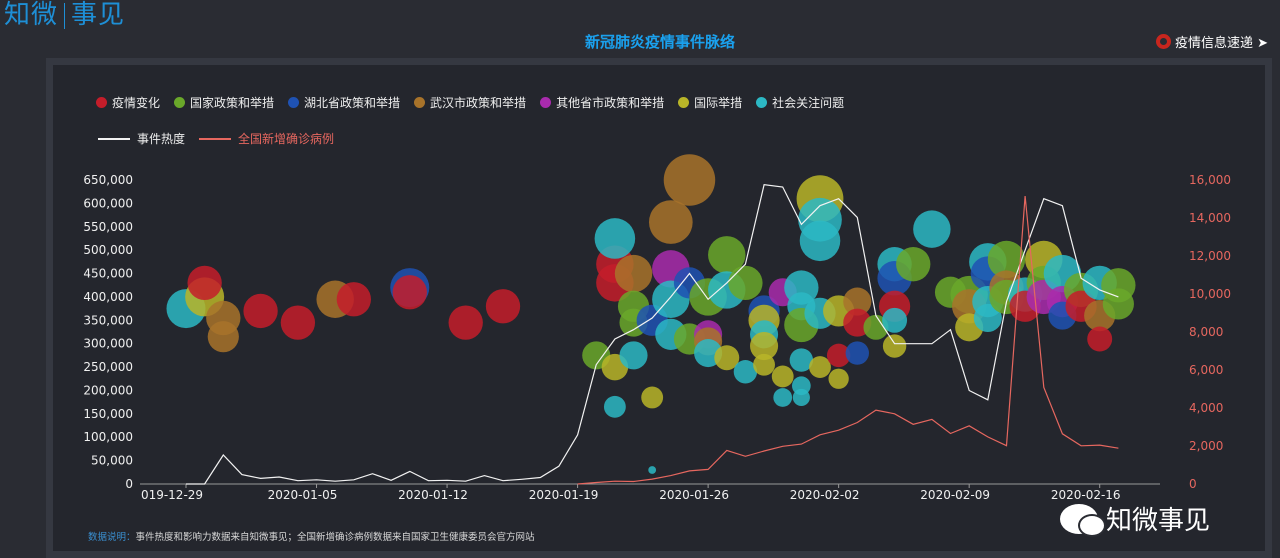 Image resolution: width=1280 pixels, height=558 pixels. Describe the element at coordinates (1158, 521) in the screenshot. I see `watermark-text: 知微事见` at that location.